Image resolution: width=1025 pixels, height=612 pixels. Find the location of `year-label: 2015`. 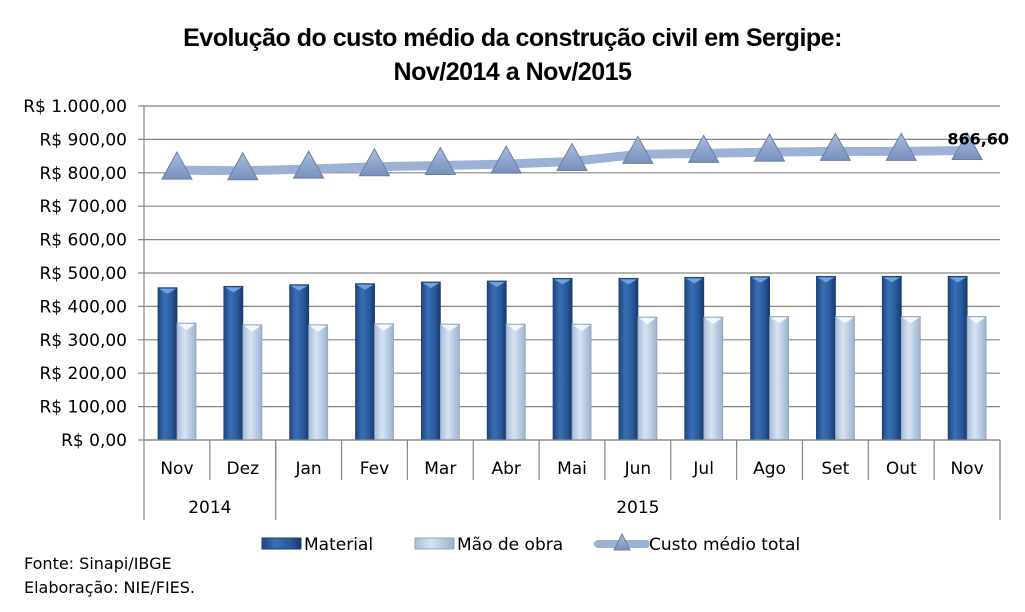

year-label: 2015 is located at coordinates (637, 508).